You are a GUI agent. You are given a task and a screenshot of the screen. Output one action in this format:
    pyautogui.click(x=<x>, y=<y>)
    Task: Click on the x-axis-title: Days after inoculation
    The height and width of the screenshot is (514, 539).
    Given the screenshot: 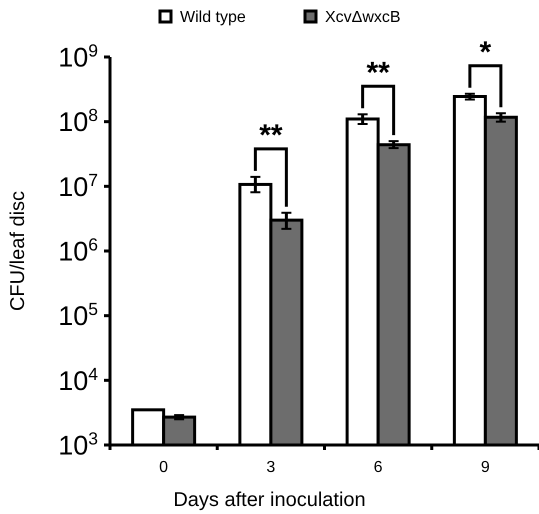 What is the action you would take?
    pyautogui.click(x=269, y=500)
    